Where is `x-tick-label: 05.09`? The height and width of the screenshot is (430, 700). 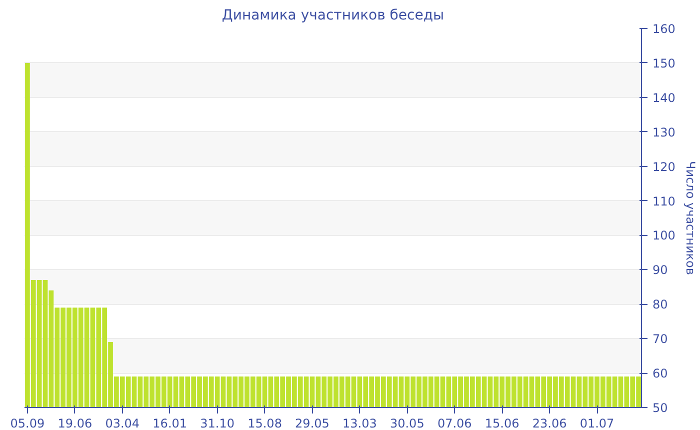 x-tick-label: 05.09 is located at coordinates (27, 423).